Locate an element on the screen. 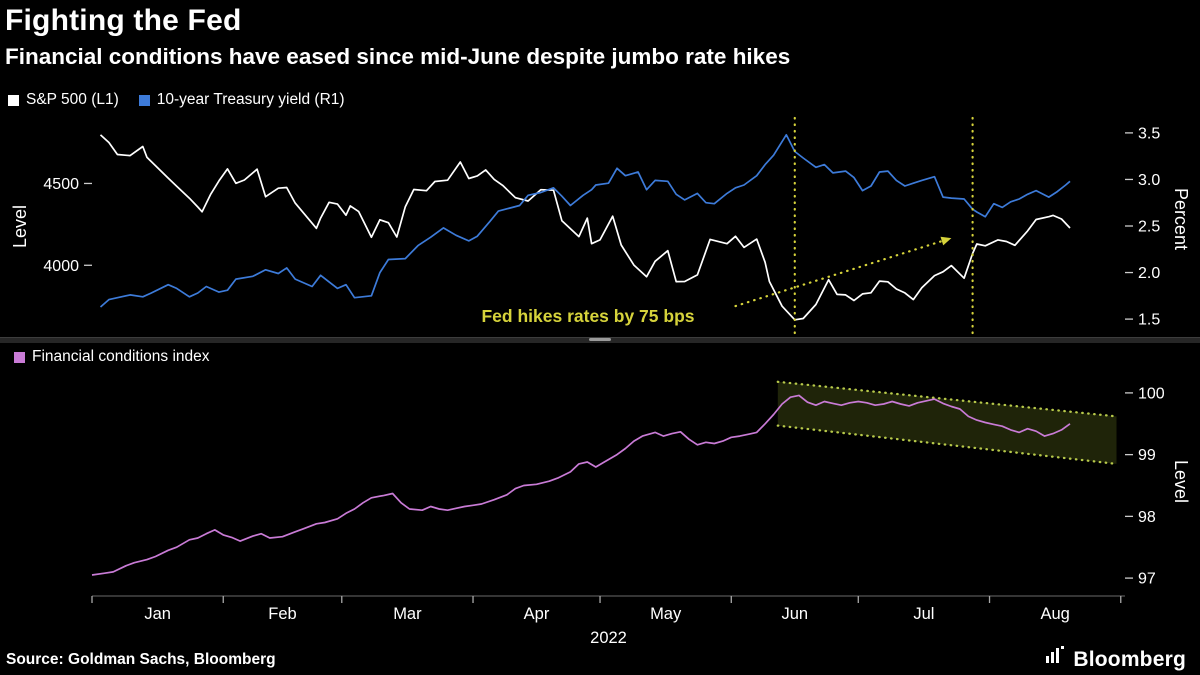 The image size is (1200, 675). legend-item-fci: Financial conditions index is located at coordinates (112, 357).